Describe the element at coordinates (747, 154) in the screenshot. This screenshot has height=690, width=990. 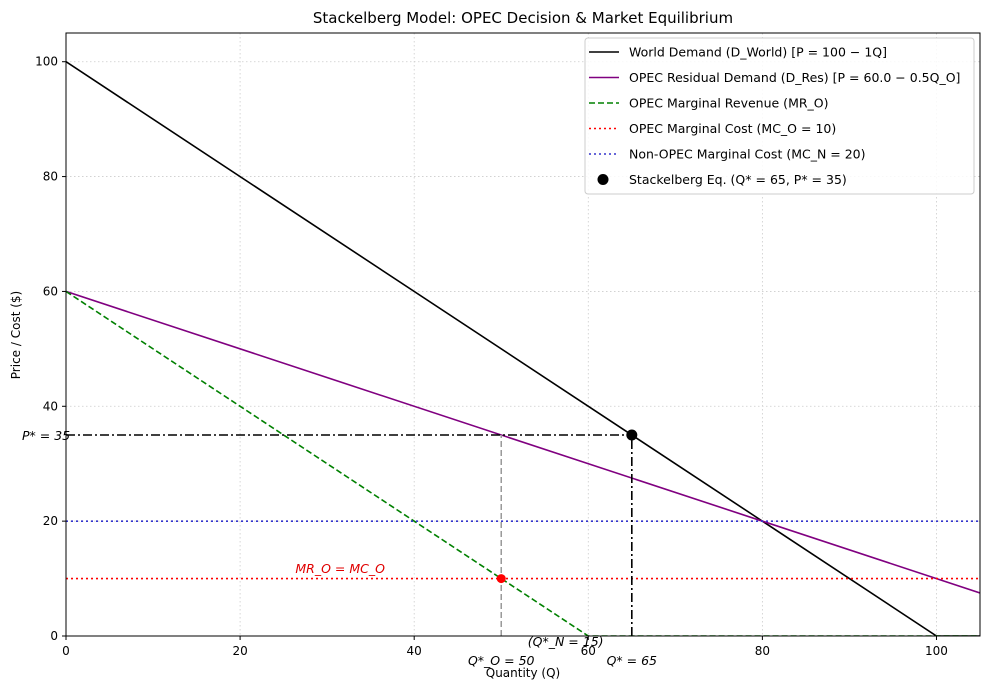
I see `legend-entry-4: Non-OPEC Marginal Cost (MC_N = 20)` at that location.